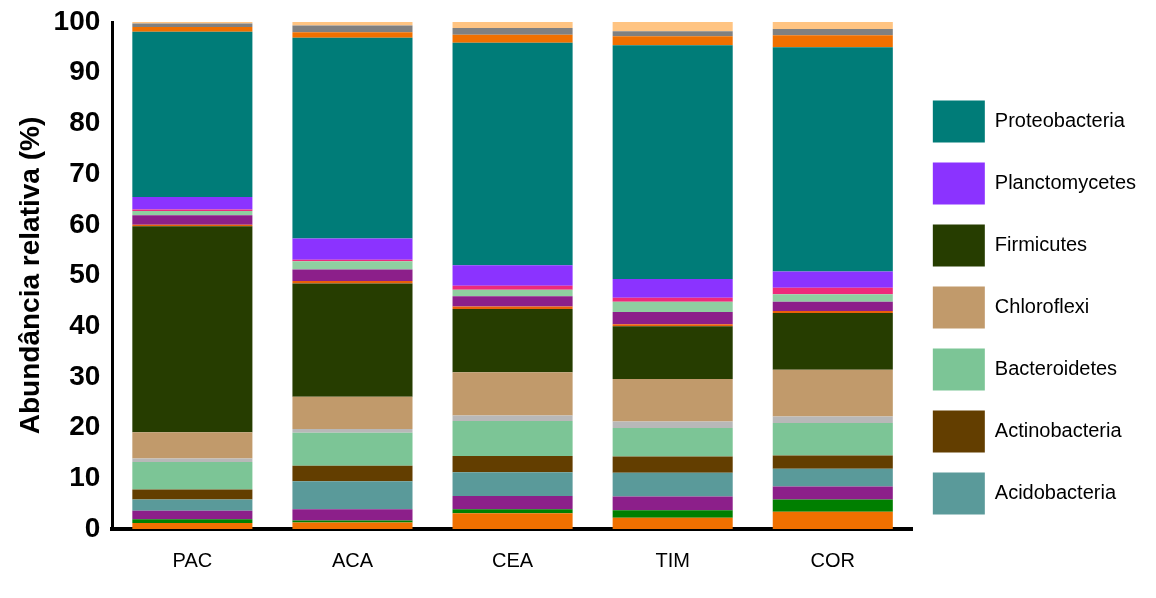  What do you see at coordinates (1041, 244) in the screenshot?
I see `legend-label: Firmicutes` at bounding box center [1041, 244].